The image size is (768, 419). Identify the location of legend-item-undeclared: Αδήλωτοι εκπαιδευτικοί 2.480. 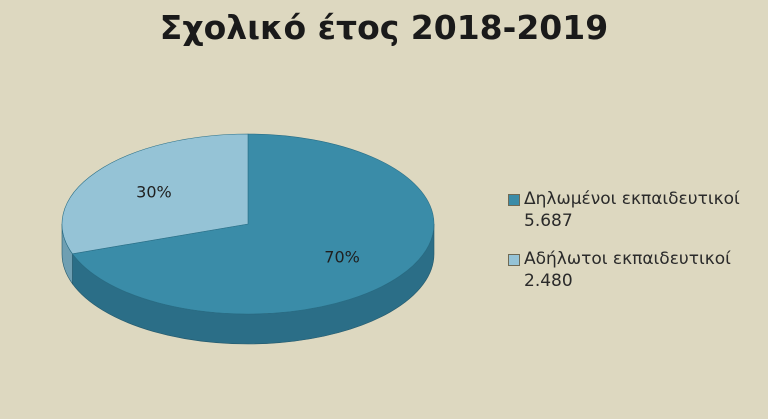
(624, 270).